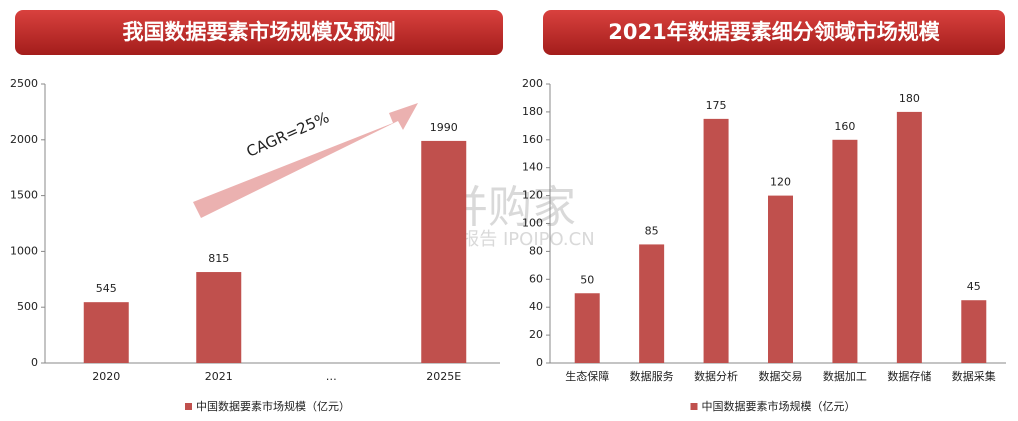 The width and height of the screenshot is (1018, 421). Describe the element at coordinates (974, 286) in the screenshot. I see `value-label: 45` at that location.